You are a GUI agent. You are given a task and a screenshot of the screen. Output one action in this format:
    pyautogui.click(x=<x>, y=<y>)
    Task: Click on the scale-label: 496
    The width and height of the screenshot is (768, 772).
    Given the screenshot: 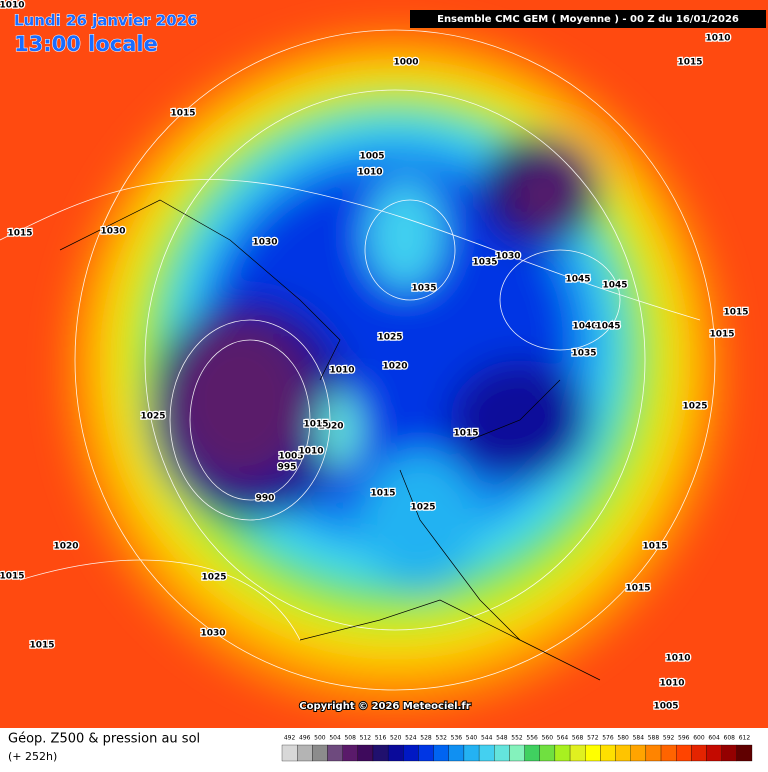 What is the action you would take?
    pyautogui.click(x=305, y=738)
    